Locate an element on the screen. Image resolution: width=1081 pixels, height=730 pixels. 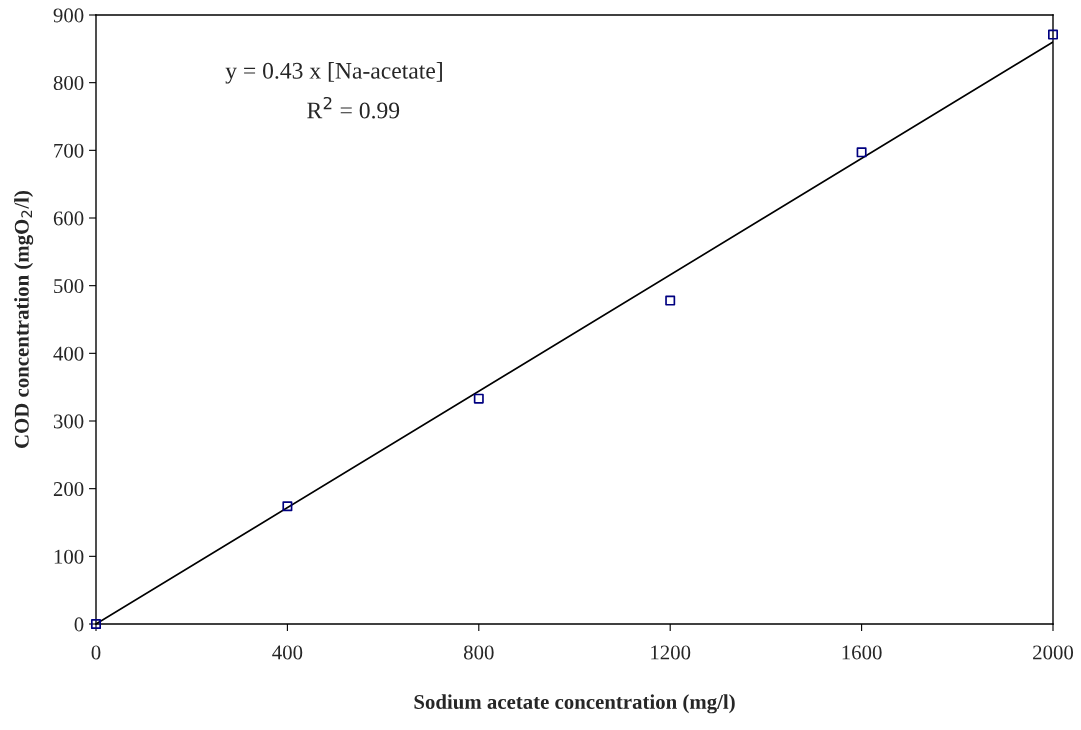
y-tick-label: 500 is located at coordinates (69, 286).